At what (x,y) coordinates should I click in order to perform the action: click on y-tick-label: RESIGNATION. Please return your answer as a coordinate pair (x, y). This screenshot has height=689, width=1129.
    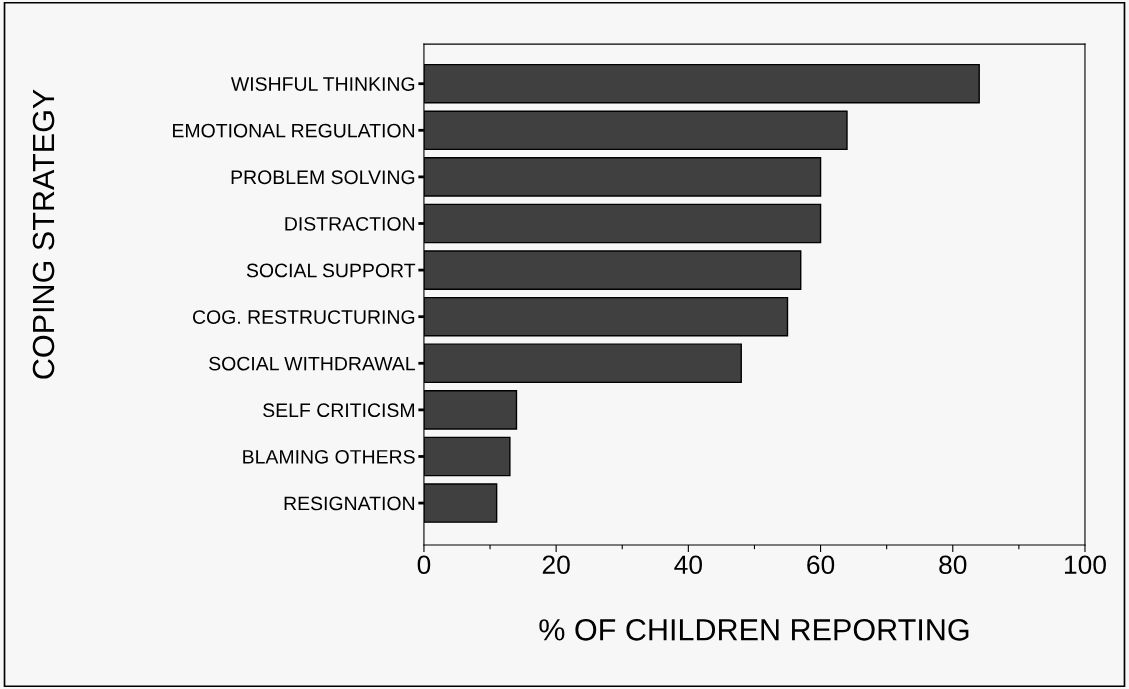
    Looking at the image, I should click on (349, 503).